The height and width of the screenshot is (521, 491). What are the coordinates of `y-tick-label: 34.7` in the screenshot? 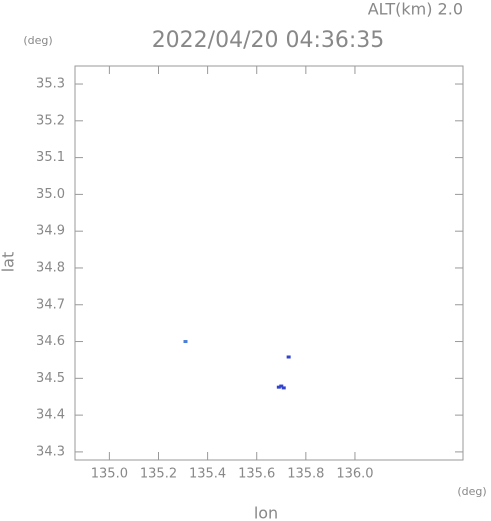 It's located at (50, 304).